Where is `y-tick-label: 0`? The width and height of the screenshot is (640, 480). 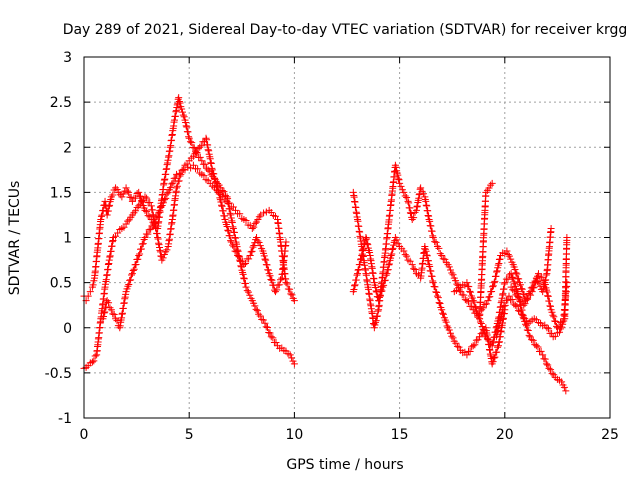 y-tick-label: 0 is located at coordinates (67, 329).